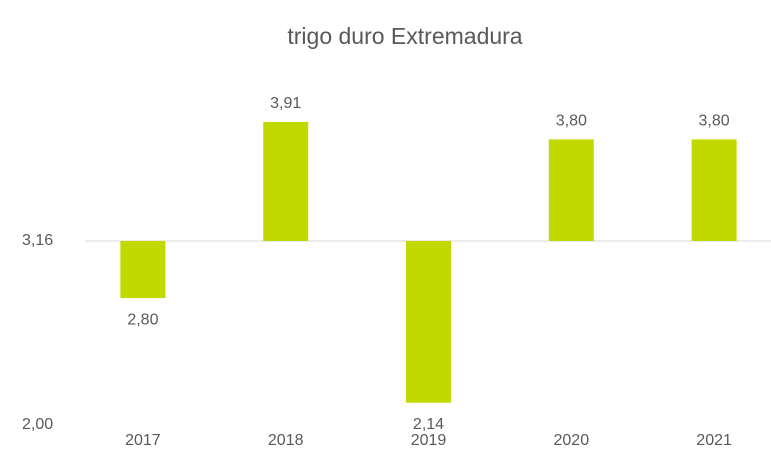 This screenshot has height=454, width=771. Describe the element at coordinates (37, 424) in the screenshot. I see `y-tick-label: 2,00` at that location.